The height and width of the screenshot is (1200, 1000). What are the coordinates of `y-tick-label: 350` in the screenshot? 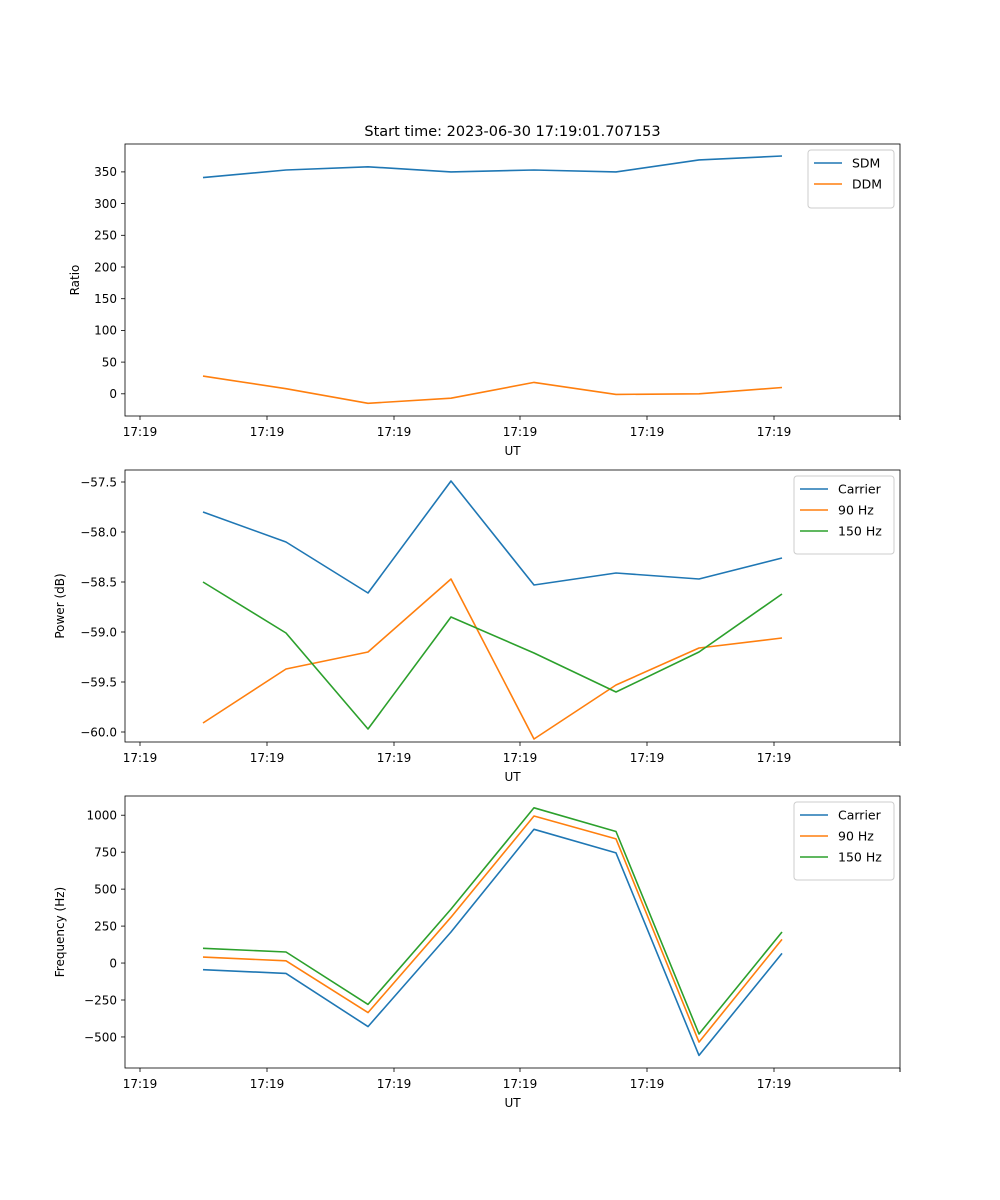 It's located at (105, 172).